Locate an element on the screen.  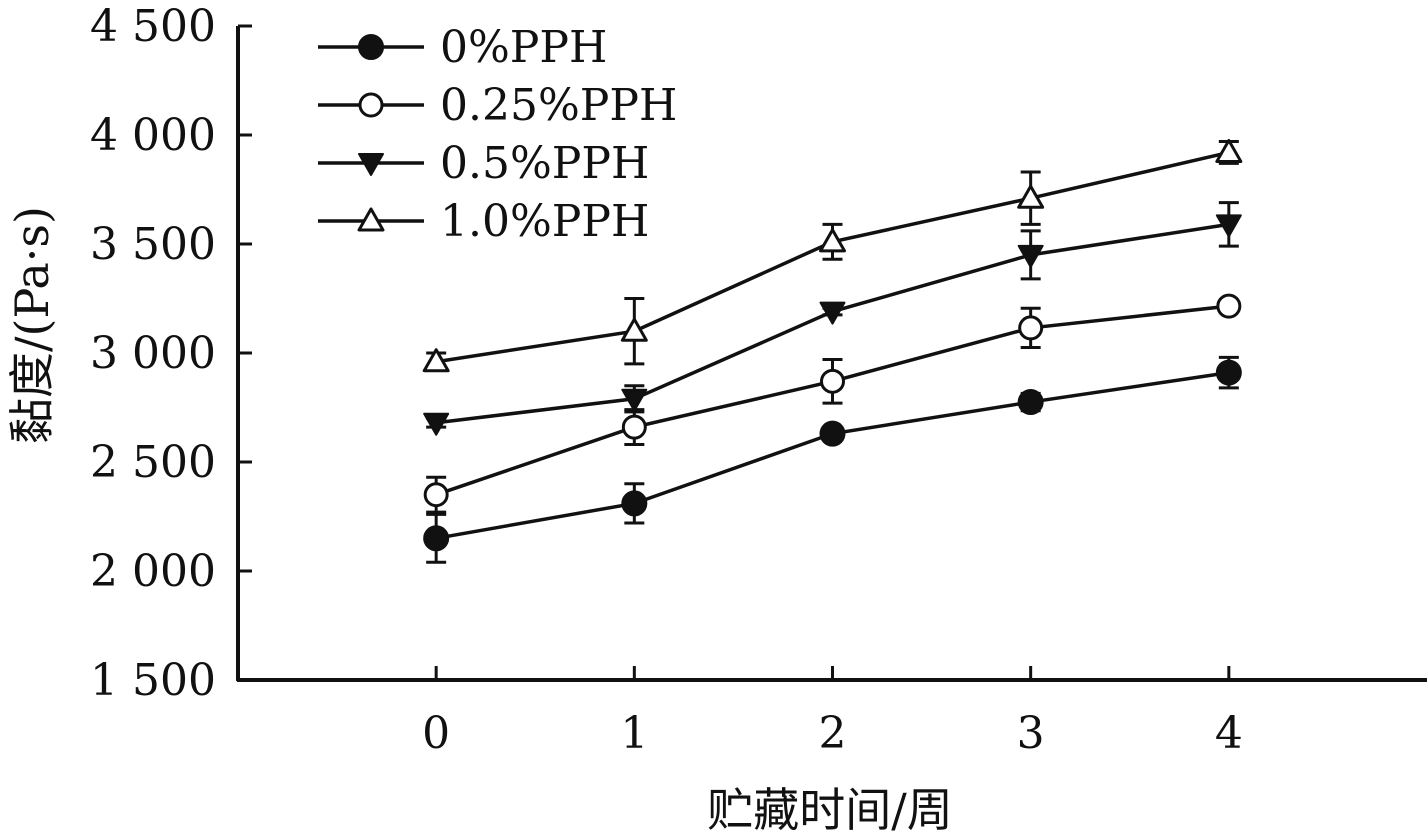
legend-entry: 1.0%PPH is located at coordinates (483, 221).